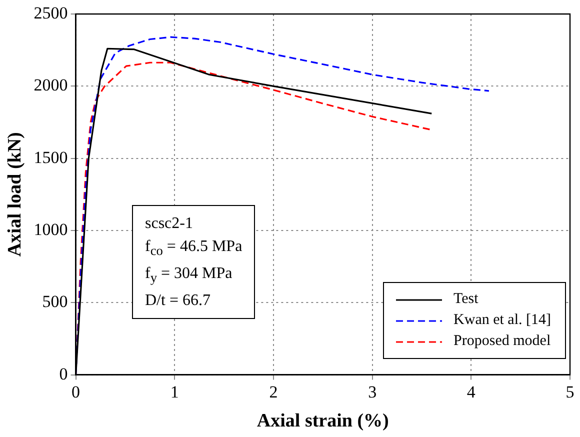 This screenshot has width=580, height=437. What do you see at coordinates (51, 12) in the screenshot?
I see `y-tick-label: 2500` at bounding box center [51, 12].